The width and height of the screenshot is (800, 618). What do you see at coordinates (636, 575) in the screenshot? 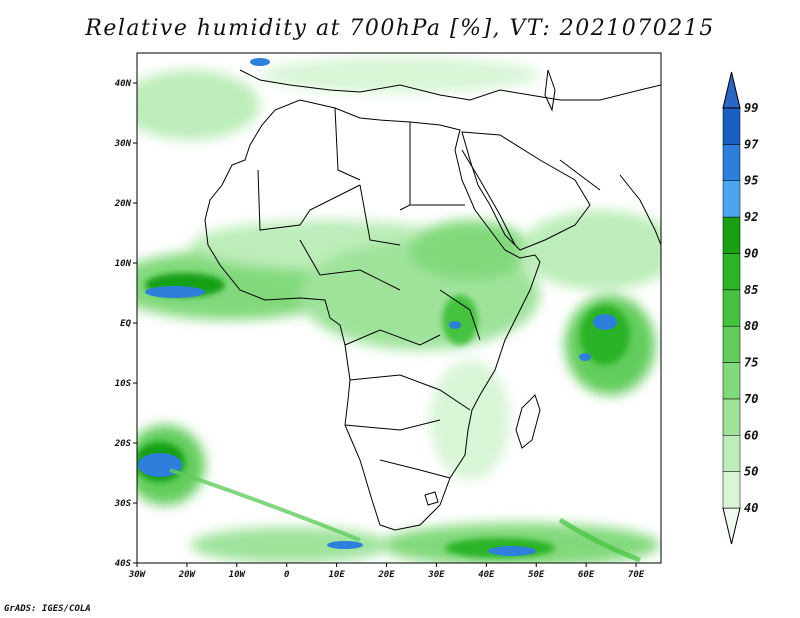
I see `lon-tick-label: 70E` at bounding box center [636, 575].